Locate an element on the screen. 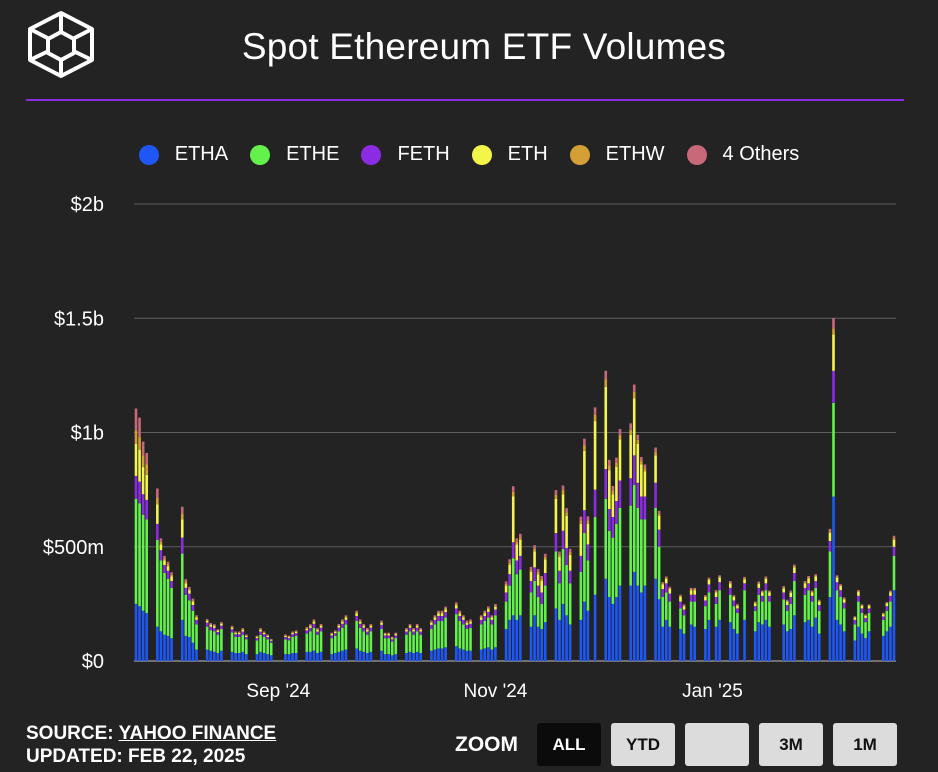 The width and height of the screenshot is (938, 772). legend-item-others: 4 Others is located at coordinates (742, 154).